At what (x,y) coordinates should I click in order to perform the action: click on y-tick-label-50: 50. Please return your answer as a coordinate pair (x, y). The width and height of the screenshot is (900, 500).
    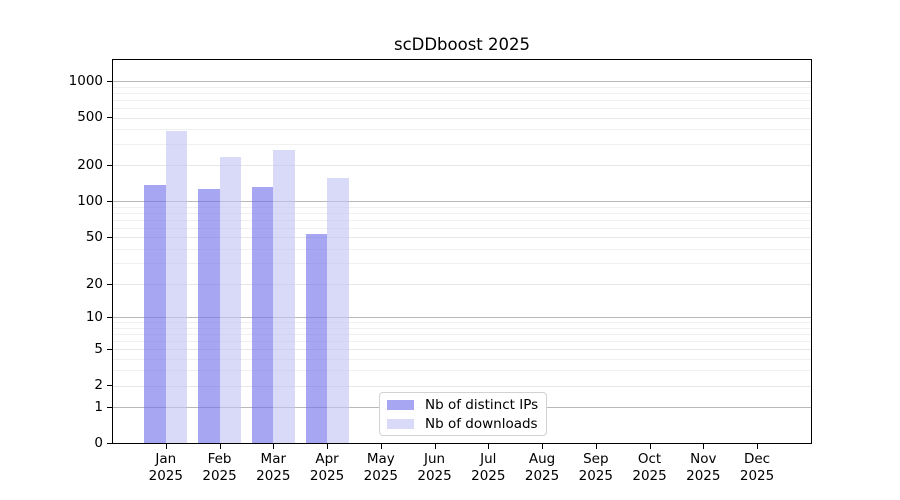
    Looking at the image, I should click on (94, 237).